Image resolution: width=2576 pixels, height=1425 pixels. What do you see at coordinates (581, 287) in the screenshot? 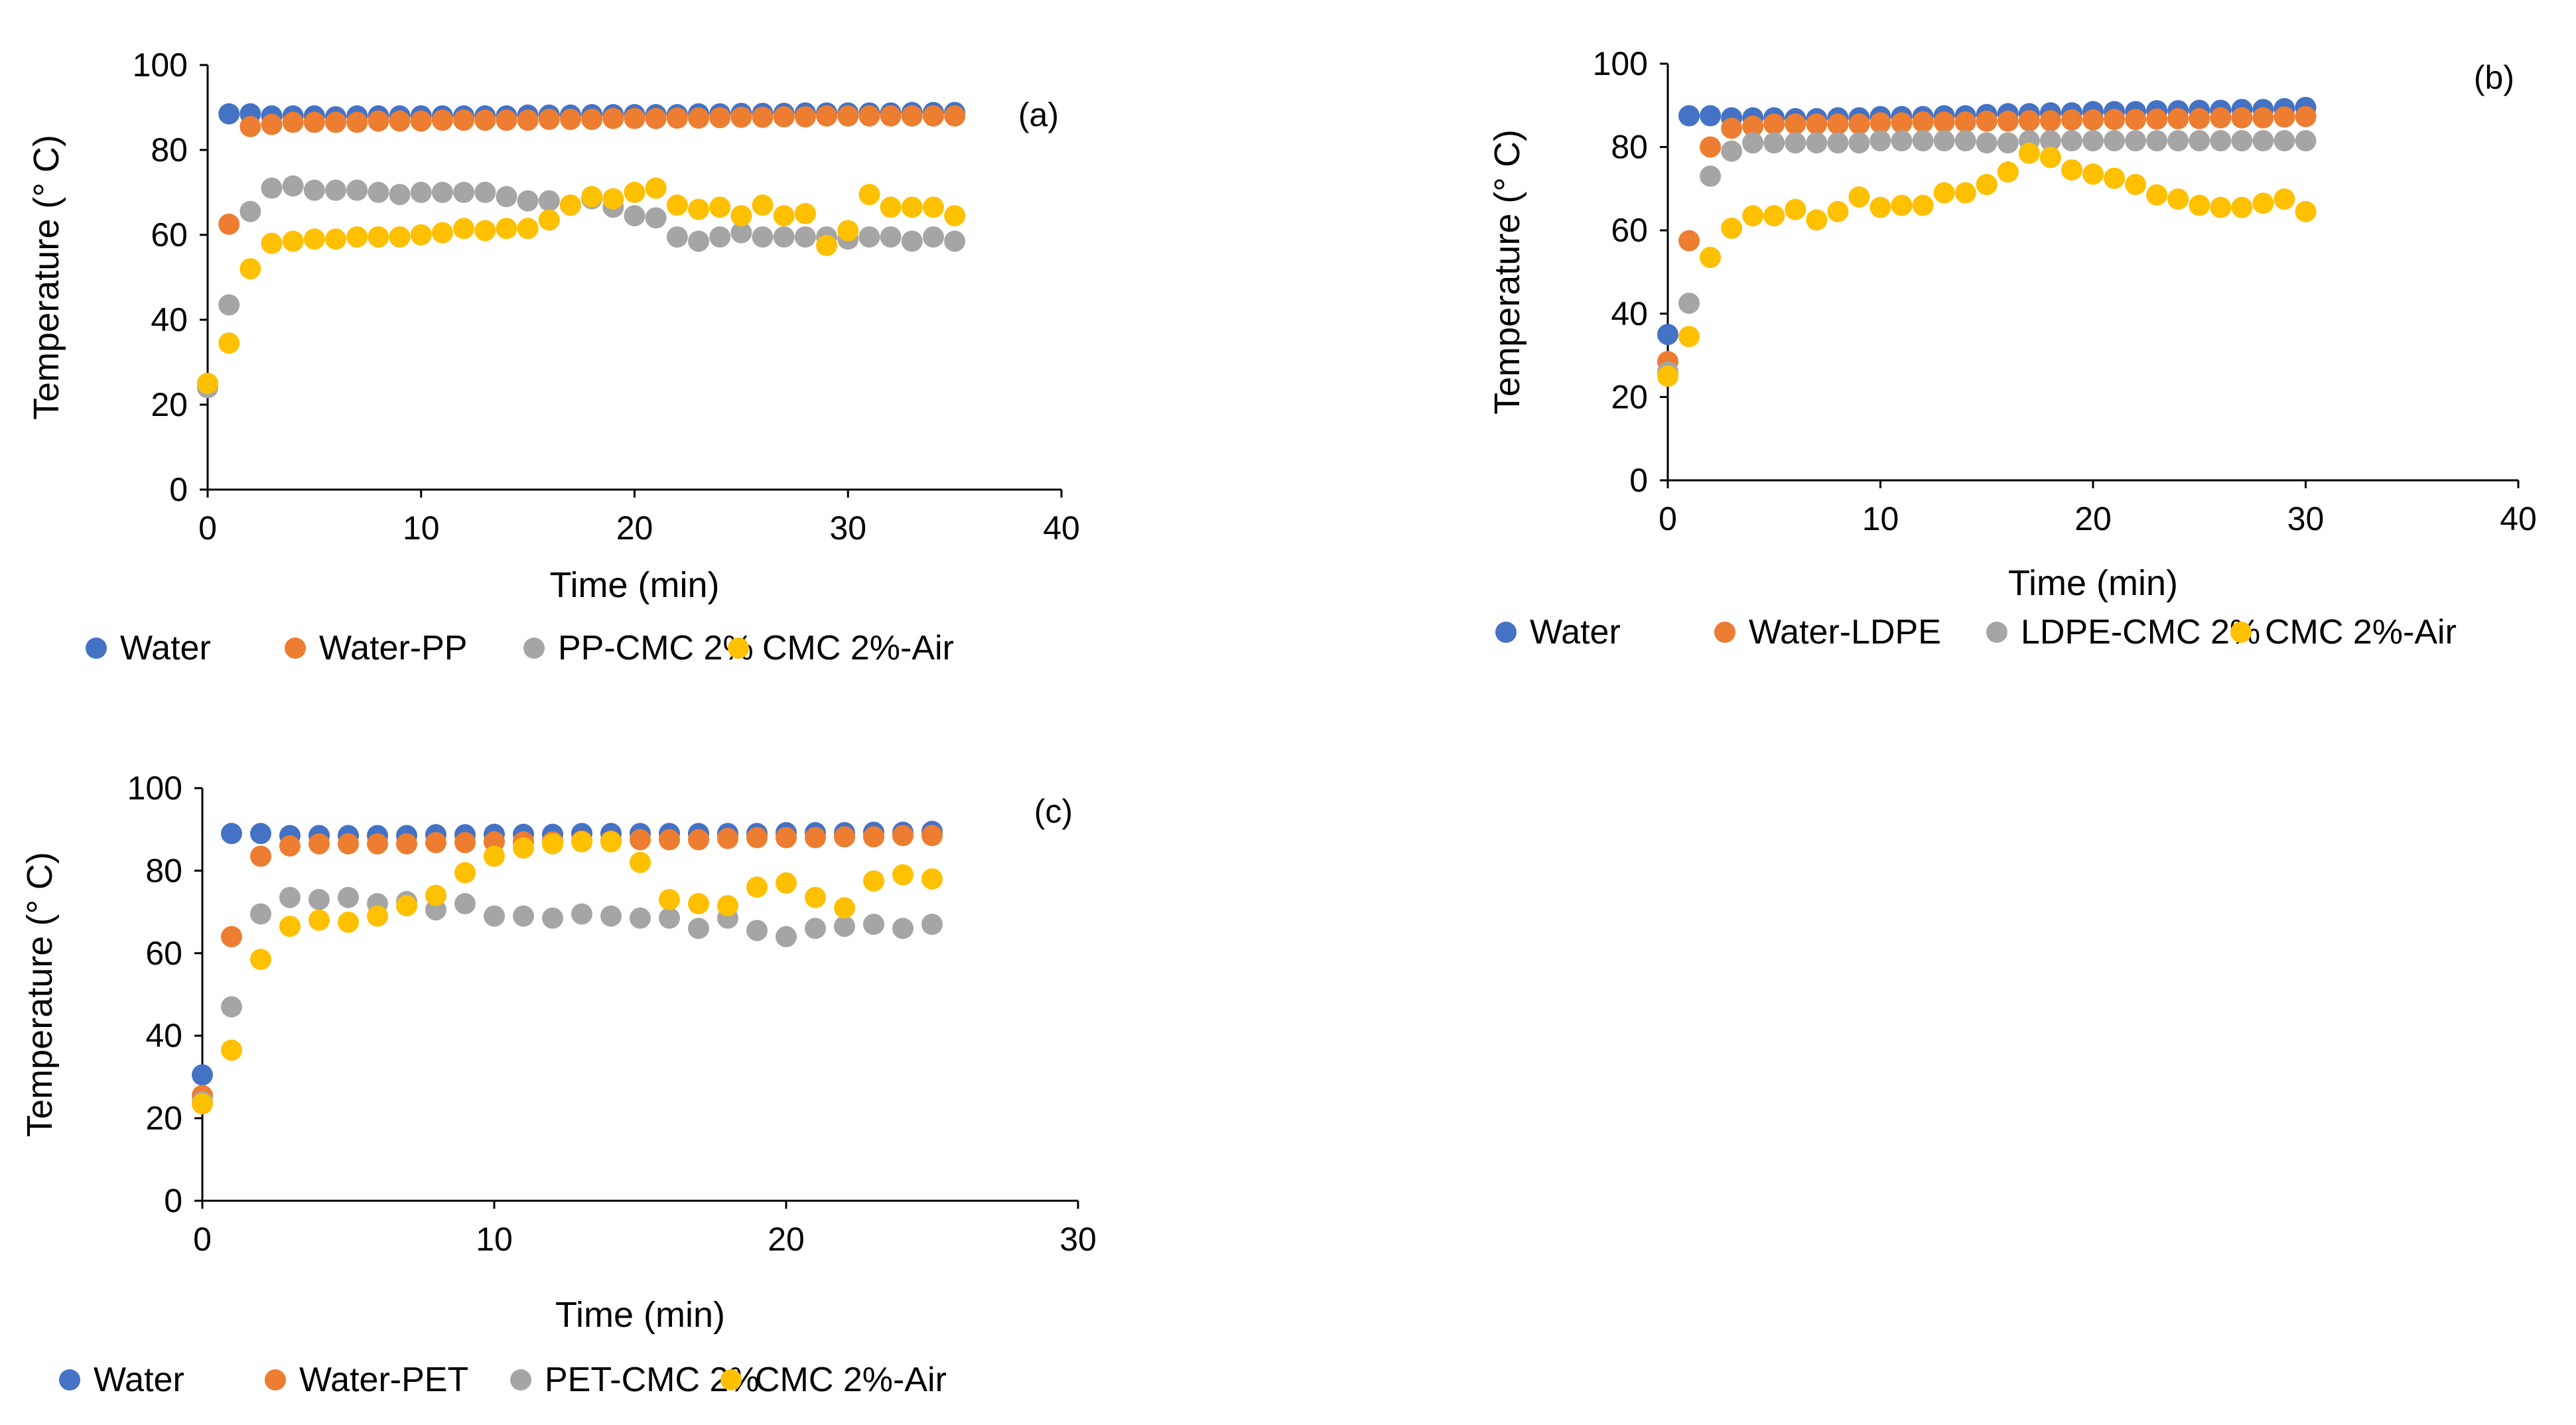
I see `series-pp-cmc-2-` at bounding box center [581, 287].